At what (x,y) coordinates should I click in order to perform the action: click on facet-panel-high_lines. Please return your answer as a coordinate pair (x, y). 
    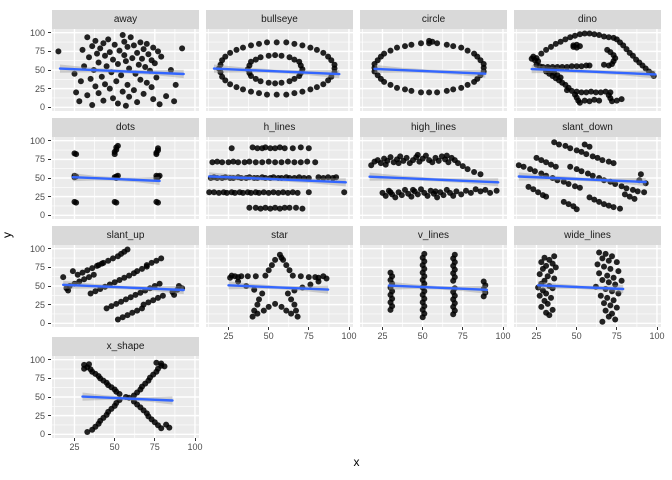
    Looking at the image, I should click on (433, 178).